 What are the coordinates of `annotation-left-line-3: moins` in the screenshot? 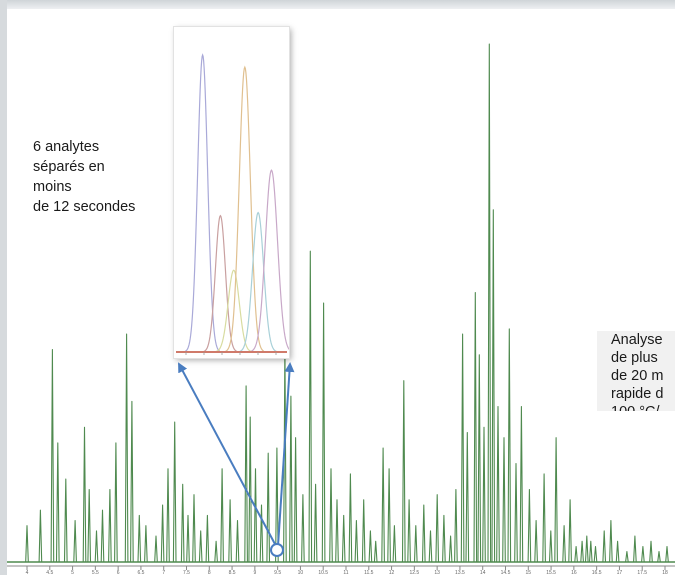 It's located at (52, 187).